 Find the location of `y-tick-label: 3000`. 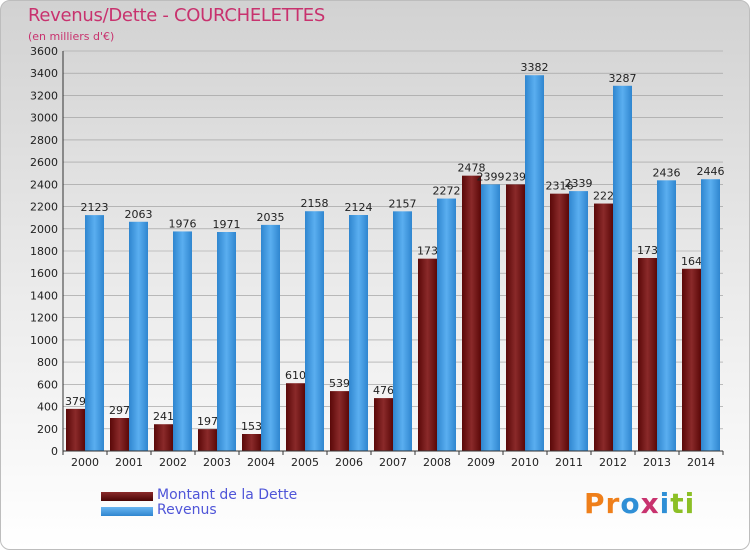

y-tick-label: 3000 is located at coordinates (44, 118).